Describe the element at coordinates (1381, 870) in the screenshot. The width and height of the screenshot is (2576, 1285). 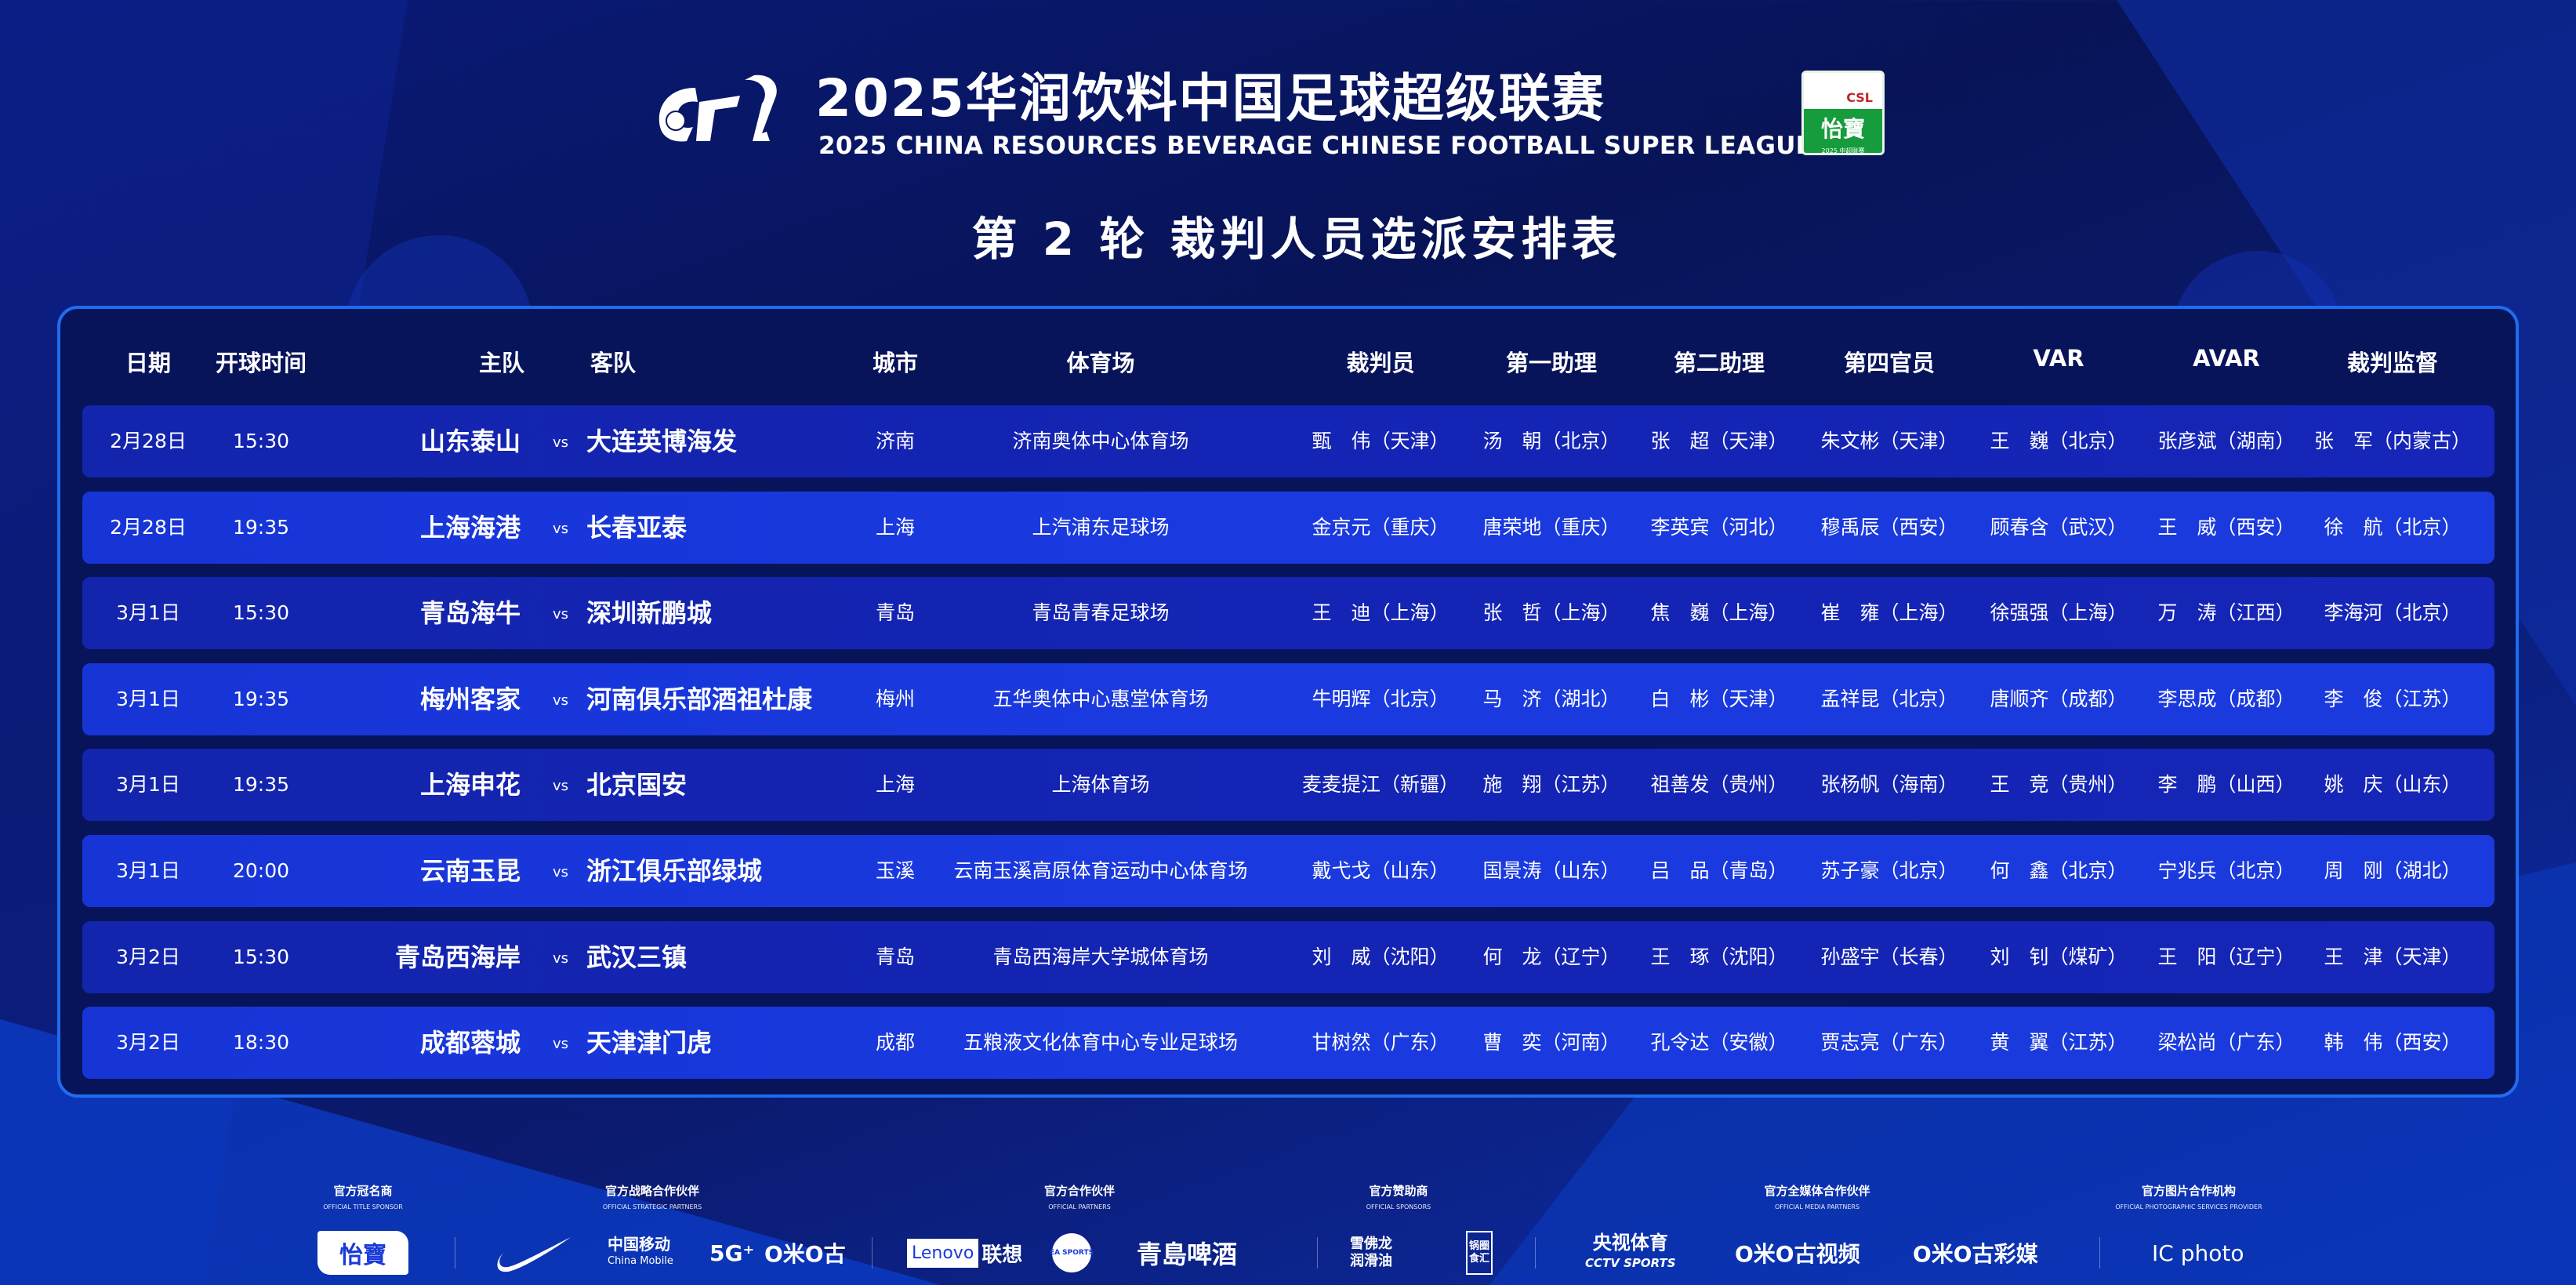
I see `cell-referee: 戴弋戈（山东）` at that location.